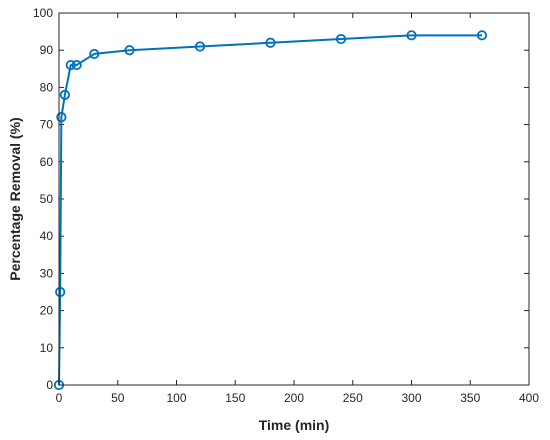 The width and height of the screenshot is (550, 440). Describe the element at coordinates (47, 273) in the screenshot. I see `y-tick-label: 30` at that location.